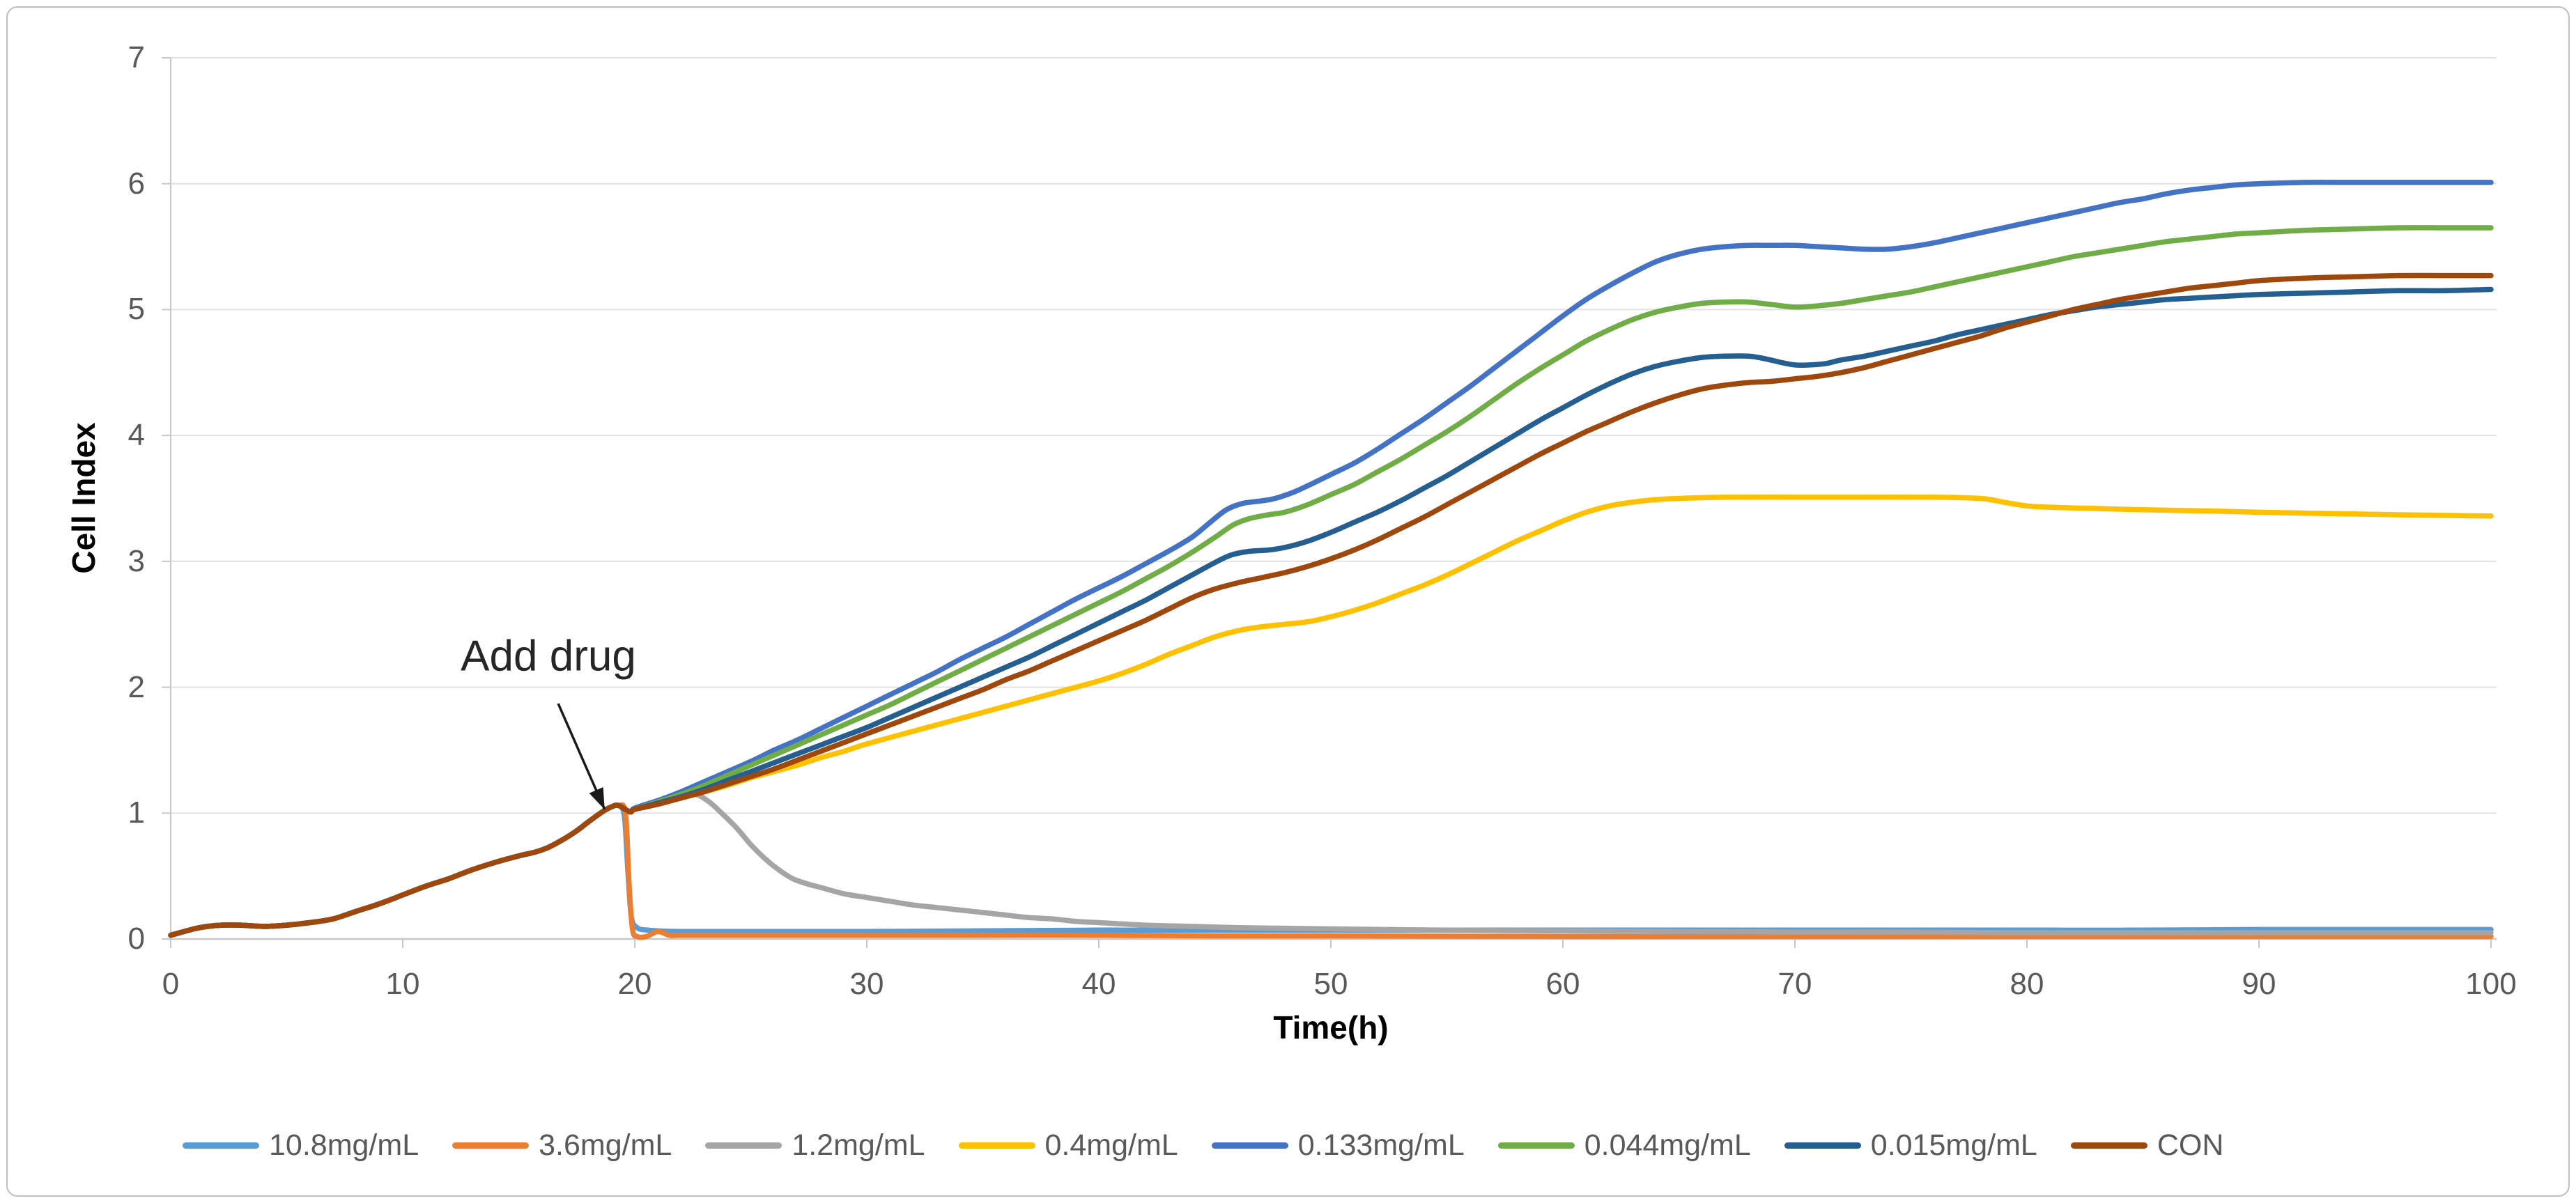 This screenshot has width=2576, height=1203. Describe the element at coordinates (1381, 1145) in the screenshot. I see `legend-label: 0.133mg/mL` at that location.